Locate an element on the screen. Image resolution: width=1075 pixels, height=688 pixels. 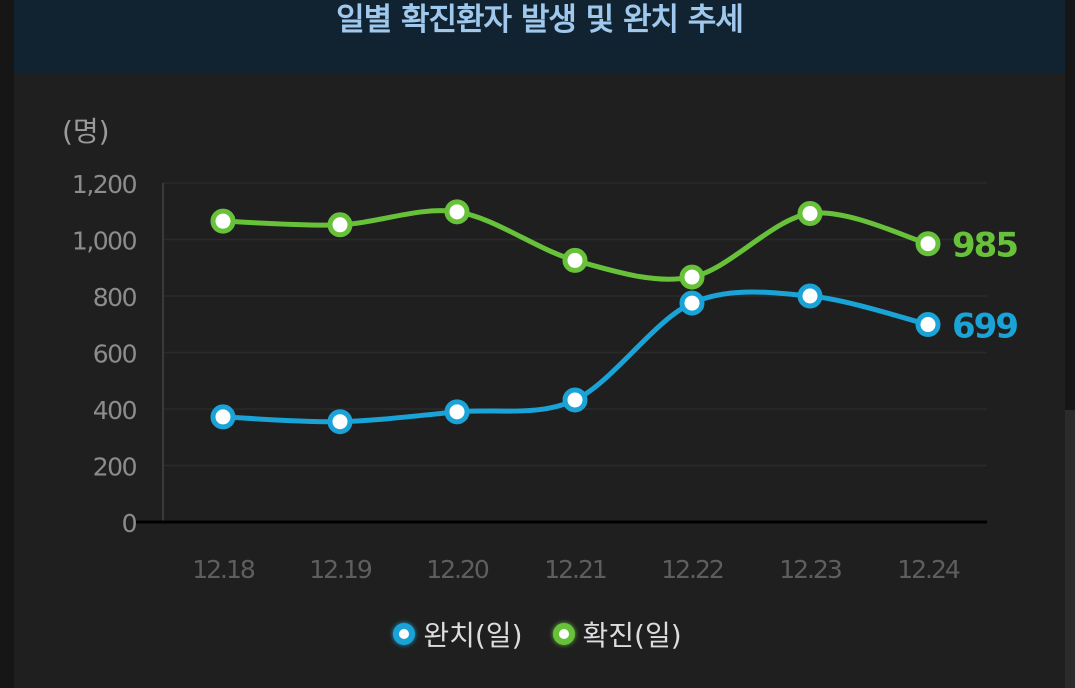
data-point-confirmed-12.20 is located at coordinates (457, 212).